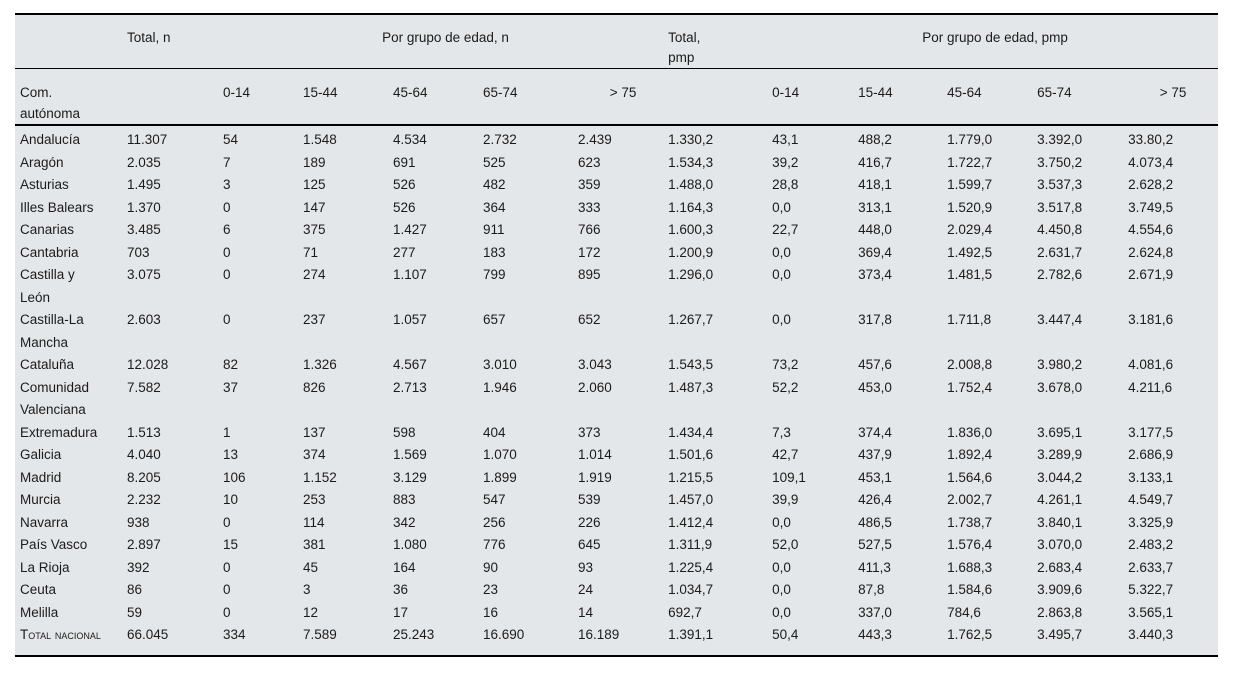 The width and height of the screenshot is (1233, 689). I want to click on table-cell: 24, so click(586, 589).